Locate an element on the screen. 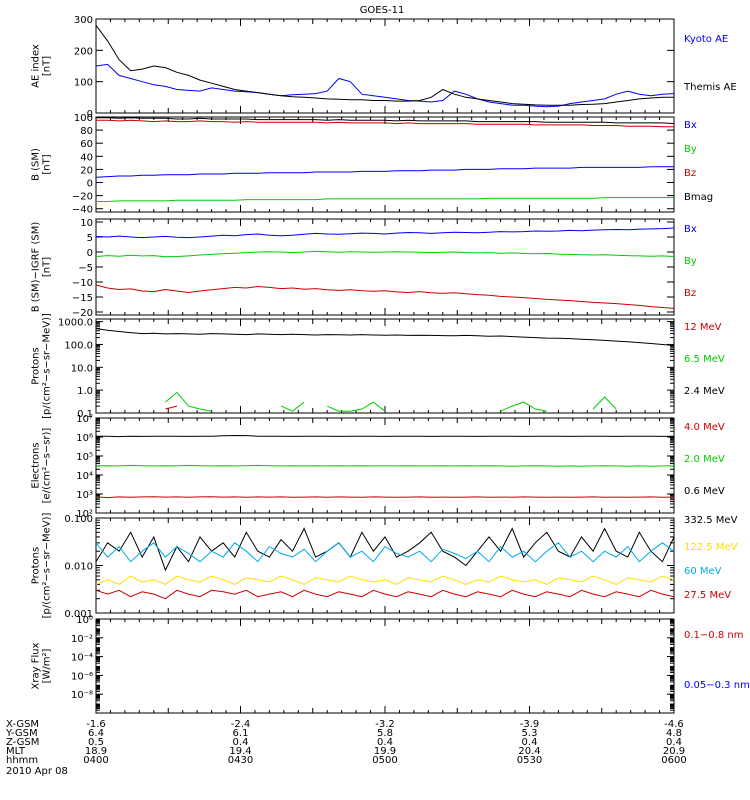 Image resolution: width=750 pixels, height=800 pixels. panel-b-sm: −40 −20 0 20 40 60 80 100 B (SM) [nT] Bx By Bz Bmag is located at coordinates (372, 164).